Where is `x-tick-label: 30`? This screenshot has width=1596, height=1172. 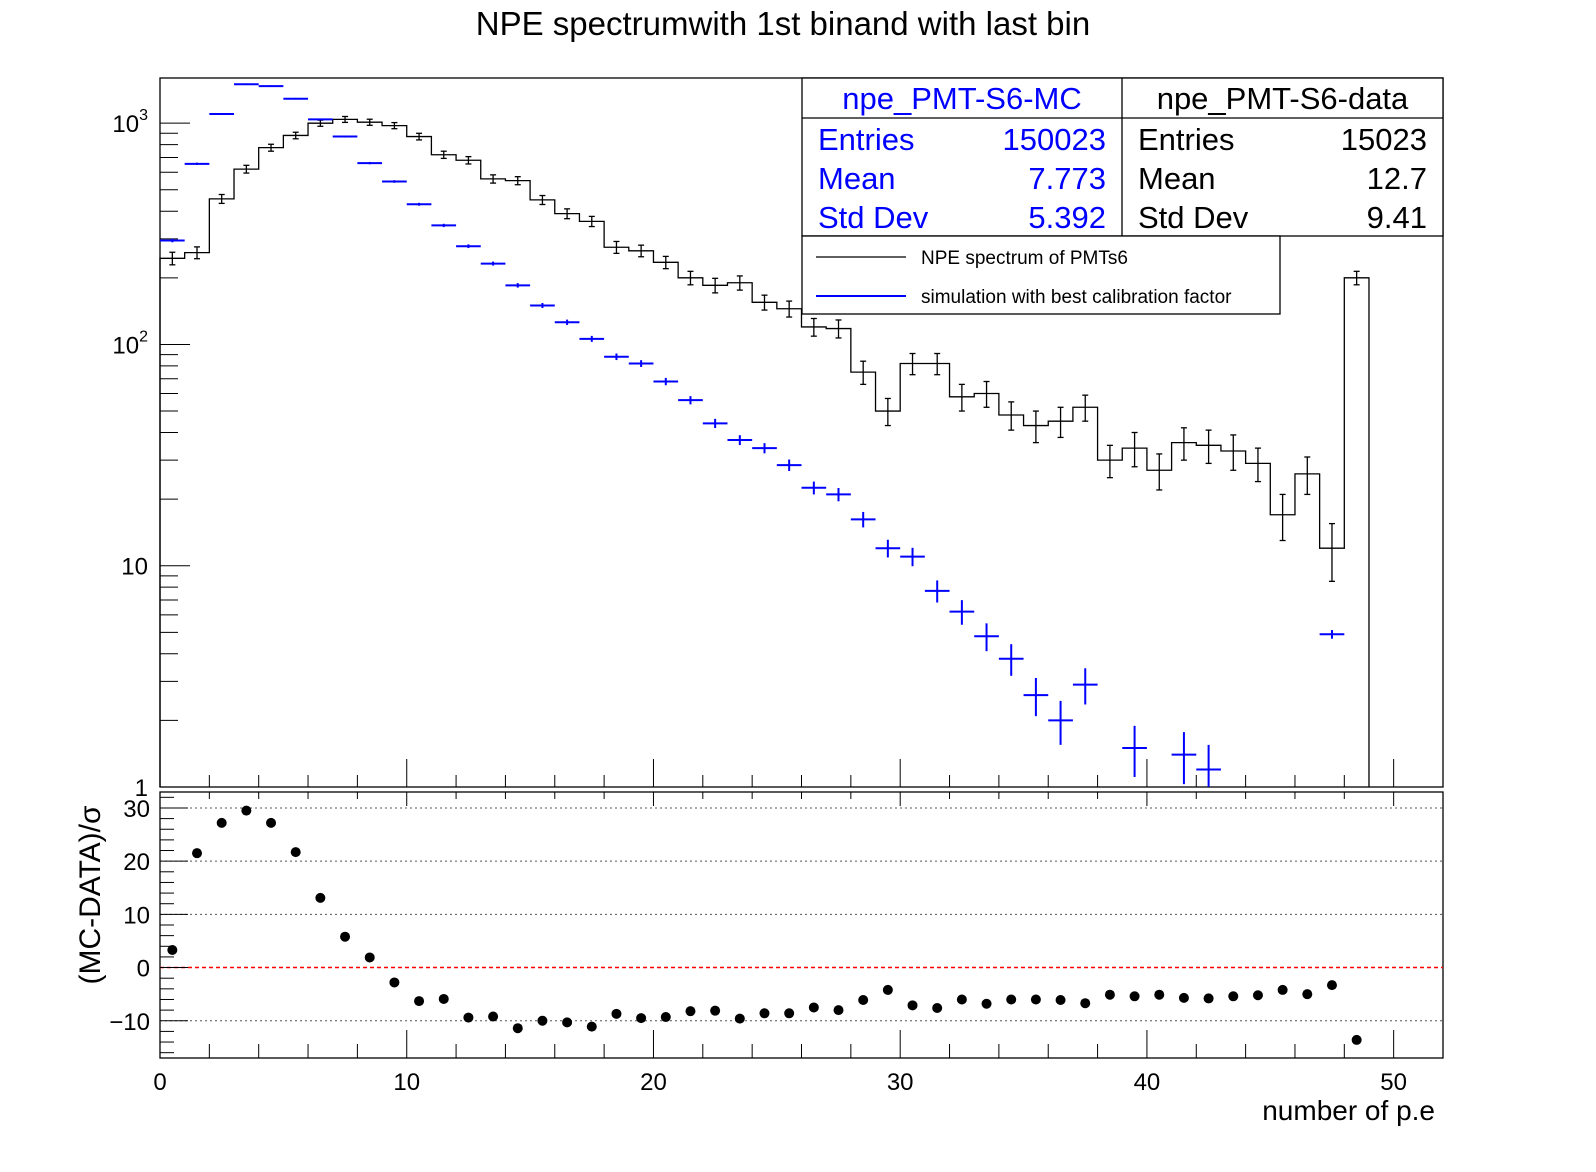 x-tick-label: 30 is located at coordinates (900, 1082).